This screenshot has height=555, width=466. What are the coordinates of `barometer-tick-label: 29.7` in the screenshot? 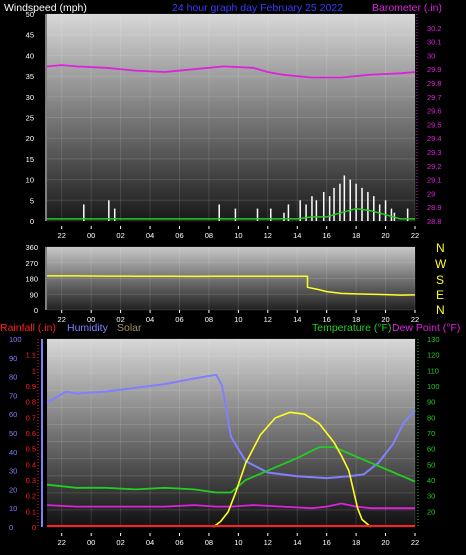 It's located at (434, 97).